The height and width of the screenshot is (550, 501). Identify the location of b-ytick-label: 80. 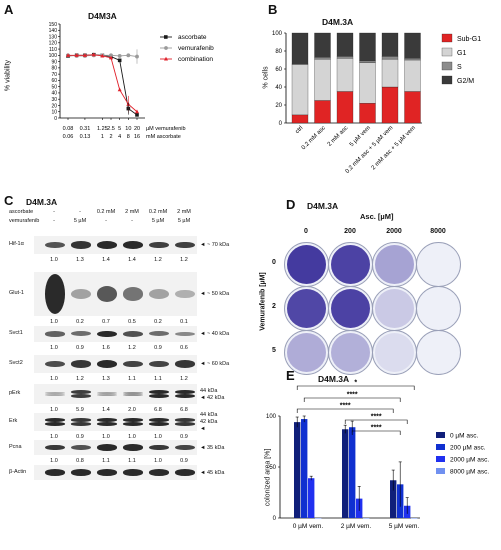
(278, 52).